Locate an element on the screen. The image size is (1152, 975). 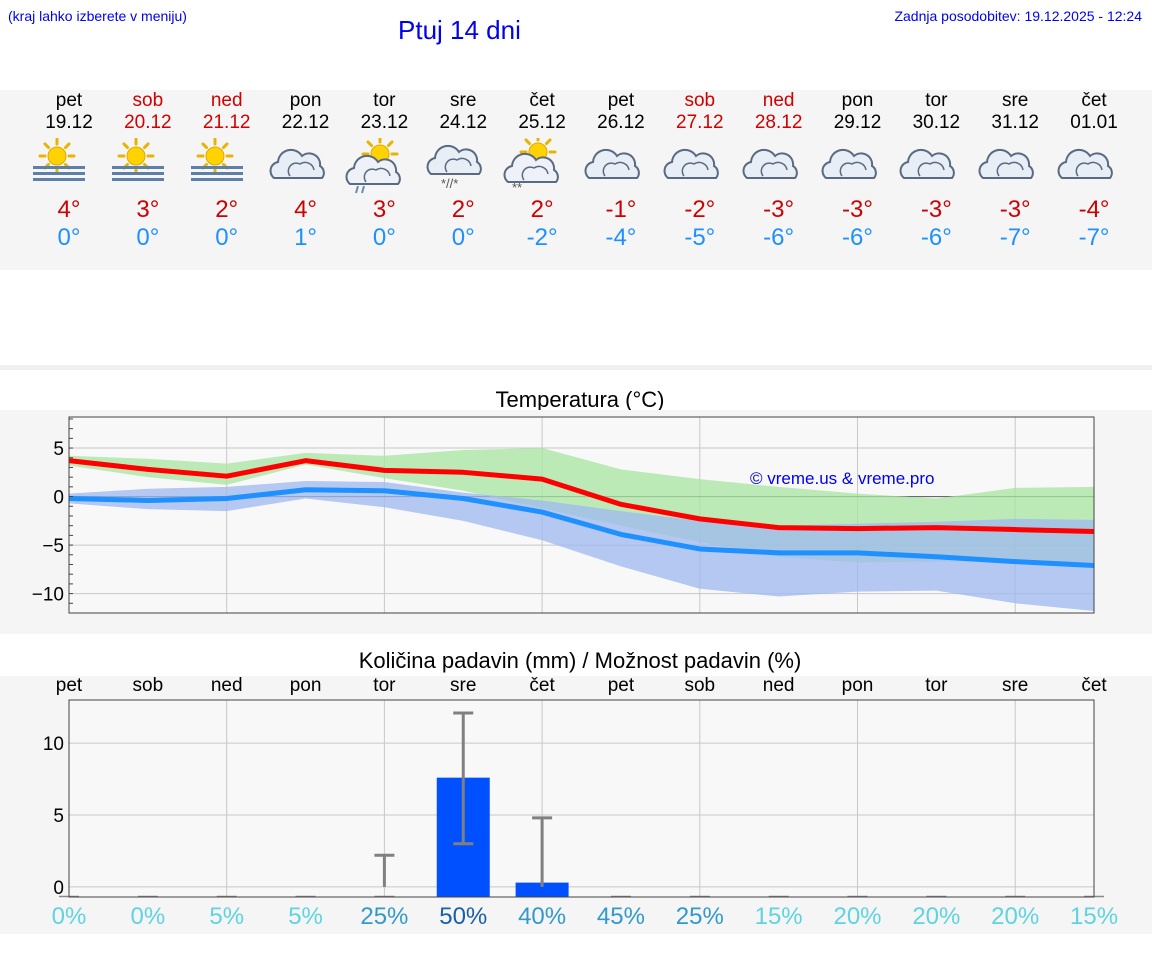
day-column: pon 22.12 4° 1° is located at coordinates (306, 171).